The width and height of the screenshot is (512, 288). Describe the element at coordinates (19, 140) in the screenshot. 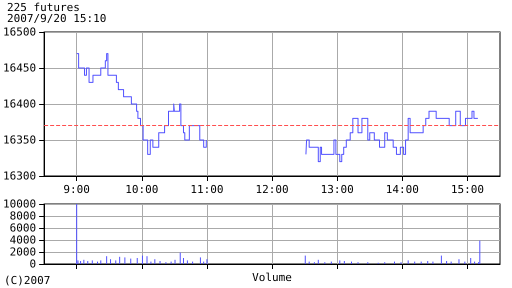

I see `y-tick-label: 16350` at that location.